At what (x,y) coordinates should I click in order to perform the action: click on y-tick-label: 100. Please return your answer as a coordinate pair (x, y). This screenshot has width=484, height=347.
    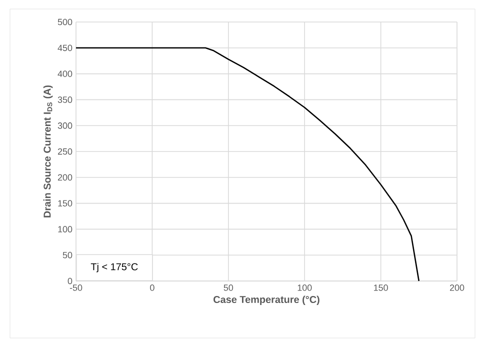
    Looking at the image, I should click on (65, 229).